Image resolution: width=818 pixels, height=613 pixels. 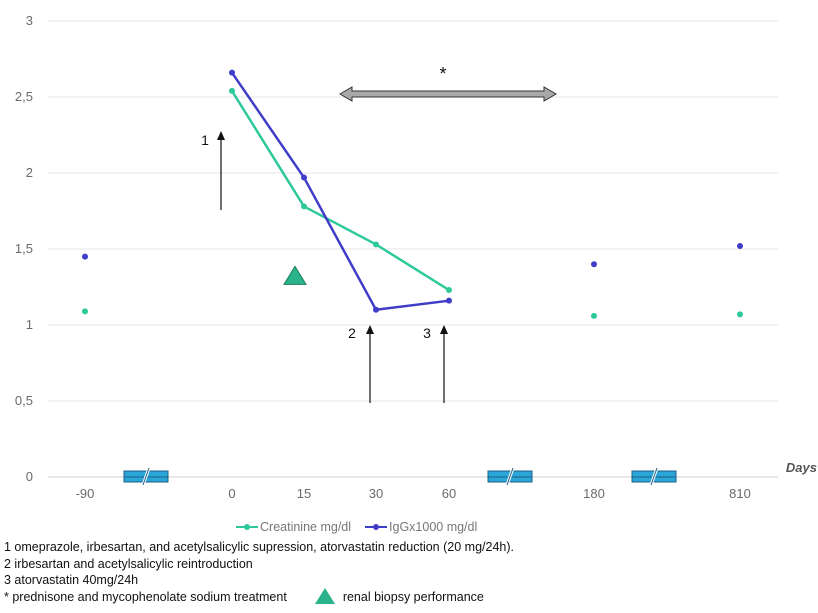 I want to click on legend-item-creatinine: Creatinine mg/dl, so click(x=293, y=527).